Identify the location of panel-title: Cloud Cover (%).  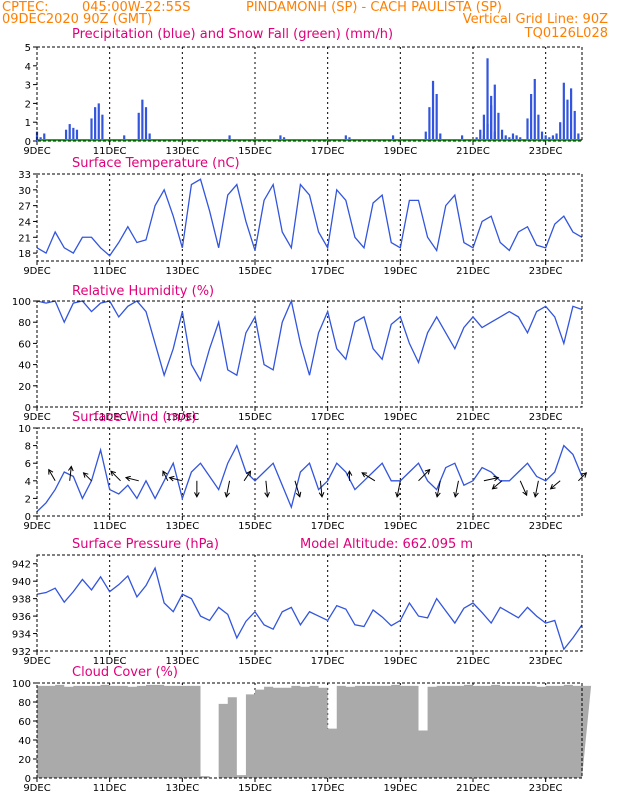
(125, 672).